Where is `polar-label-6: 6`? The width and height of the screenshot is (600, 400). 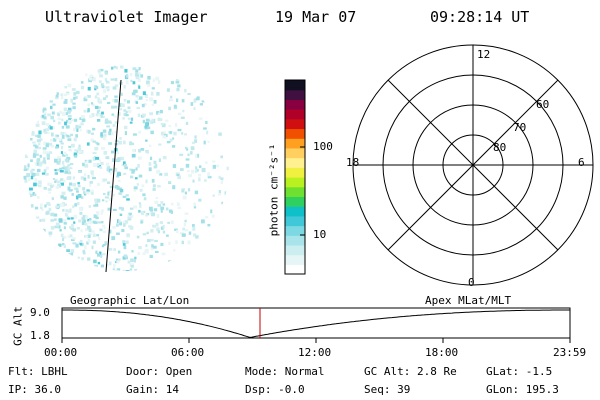 polar-label-6: 6 is located at coordinates (581, 162).